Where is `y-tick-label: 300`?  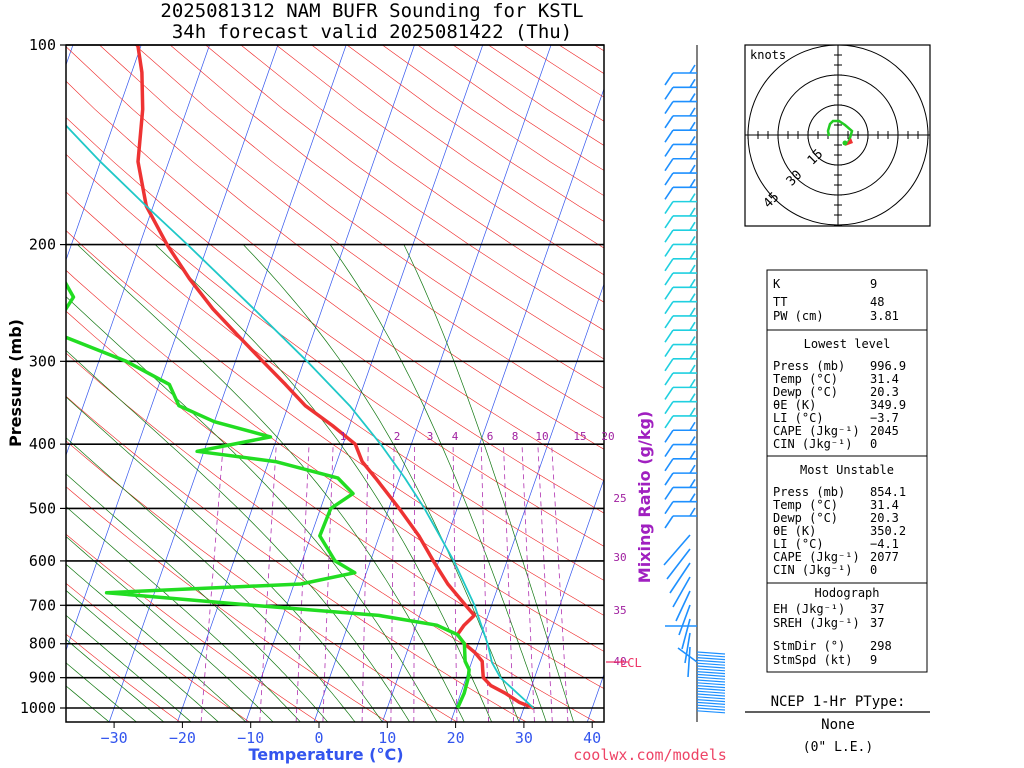
y-tick-label: 300 is located at coordinates (42, 361).